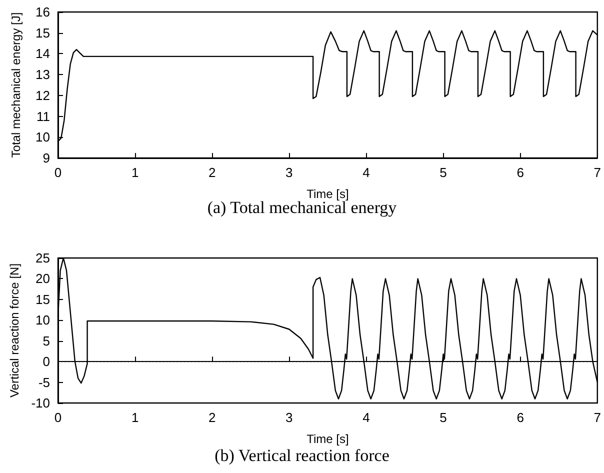  Describe the element at coordinates (43, 95) in the screenshot. I see `y-tick-label: 12` at that location.